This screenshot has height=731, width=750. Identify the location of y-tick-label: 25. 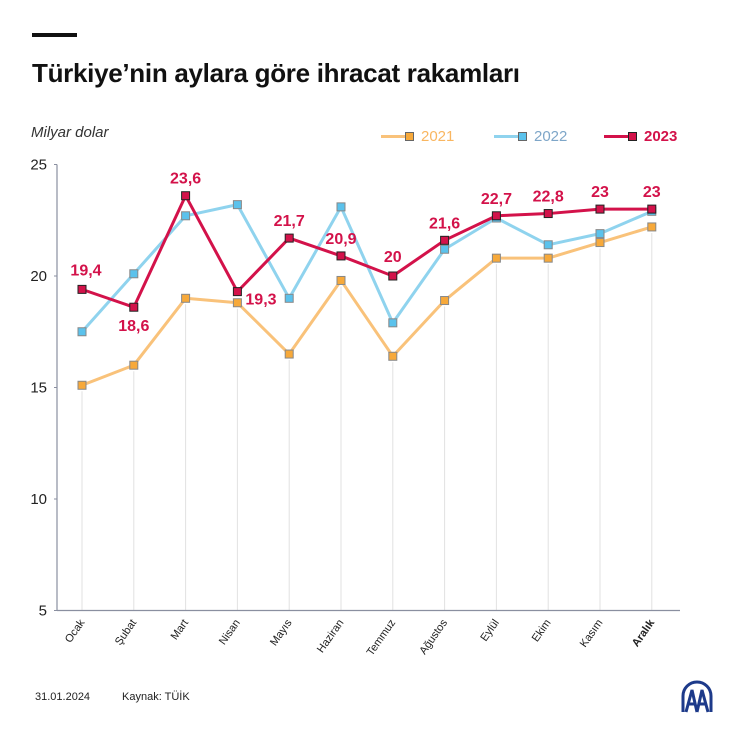
(38, 165).